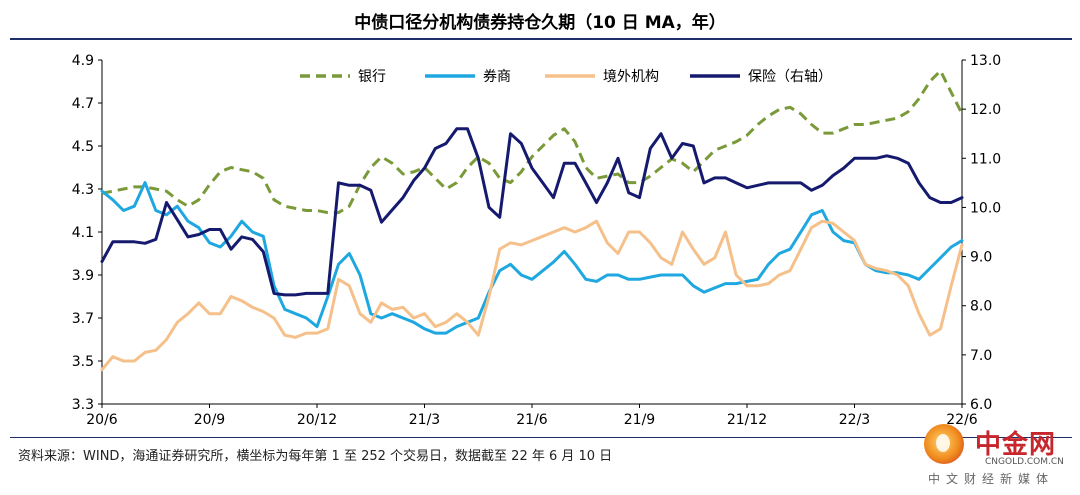 This screenshot has height=495, width=1080. I want to click on y-left-tick-label: 4.7, so click(83, 104).